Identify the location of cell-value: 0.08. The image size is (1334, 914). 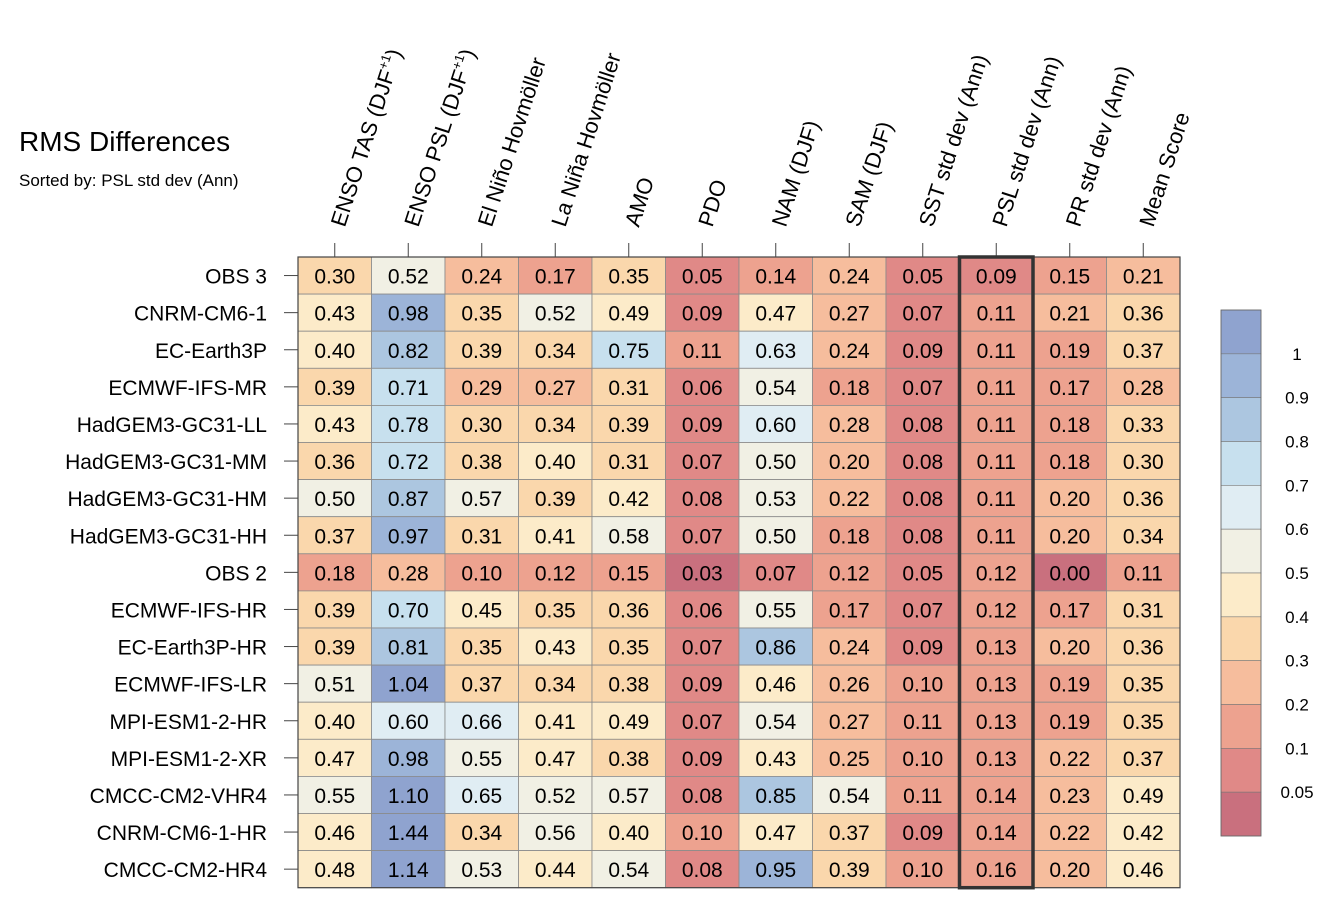
(702, 796).